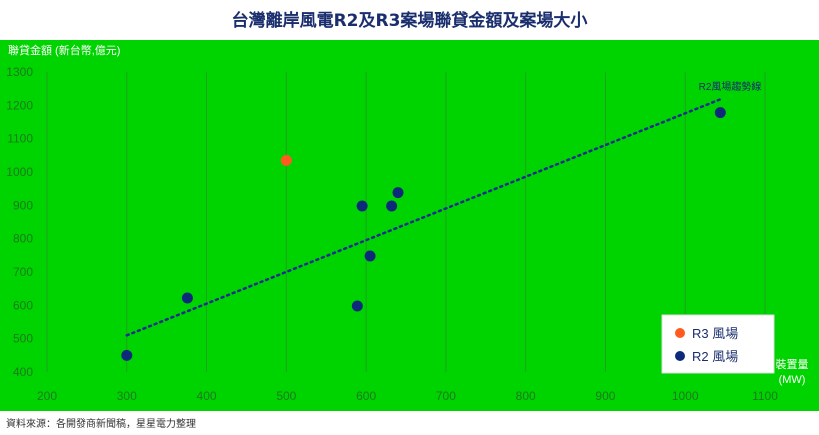 This screenshot has width=819, height=435. What do you see at coordinates (19, 105) in the screenshot?
I see `y-tick-label: 1200` at bounding box center [19, 105].